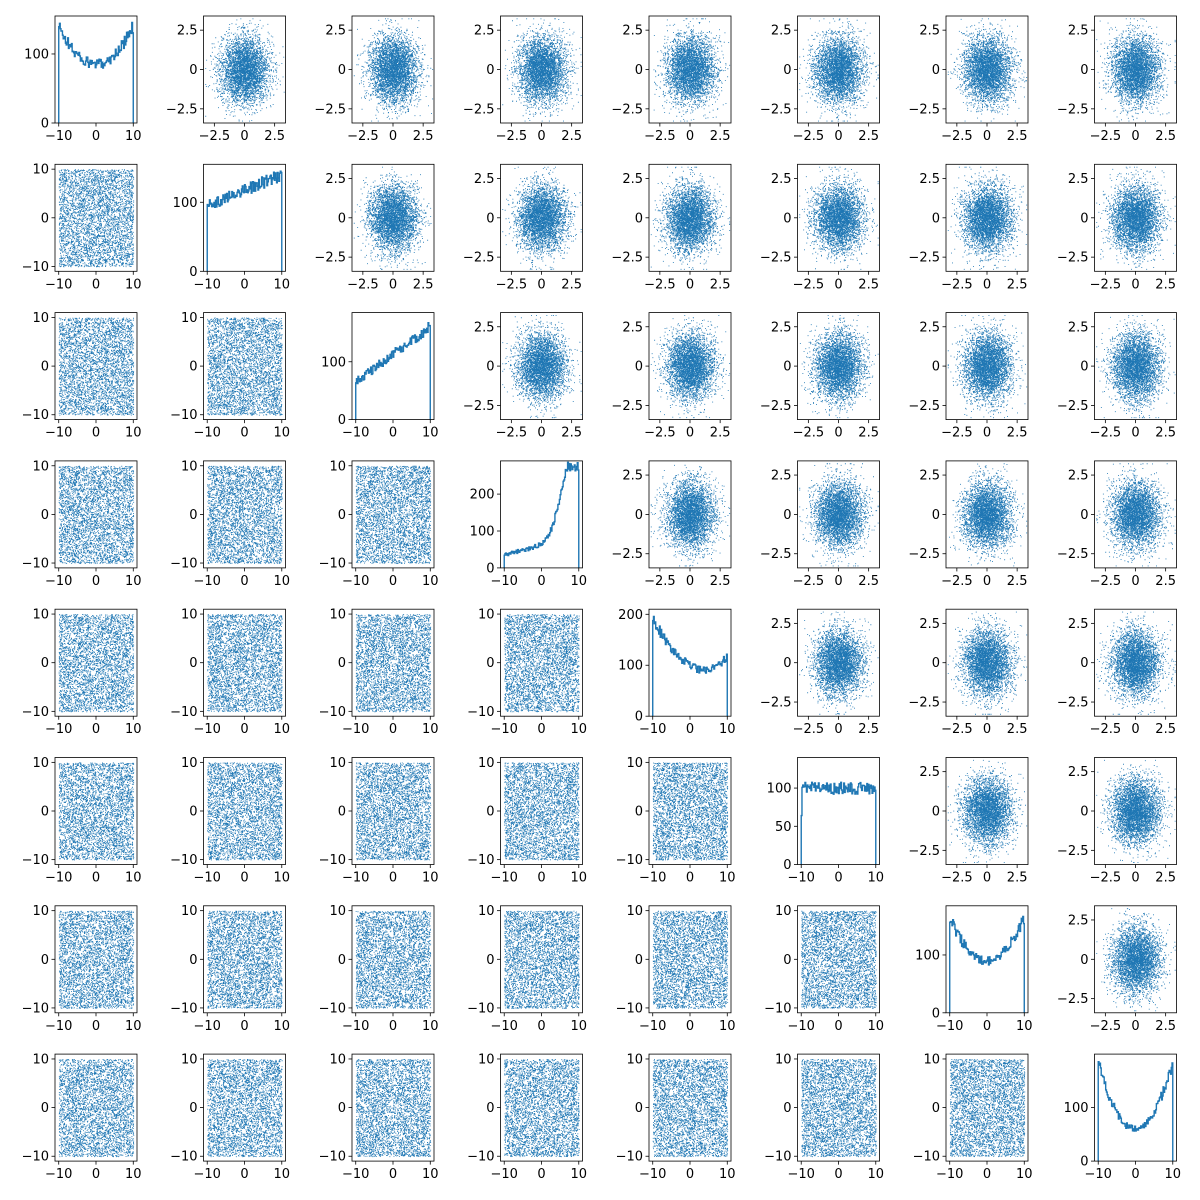 This screenshot has height=1200, width=1200. I want to click on y-tick-label: 200, so click(482, 495).